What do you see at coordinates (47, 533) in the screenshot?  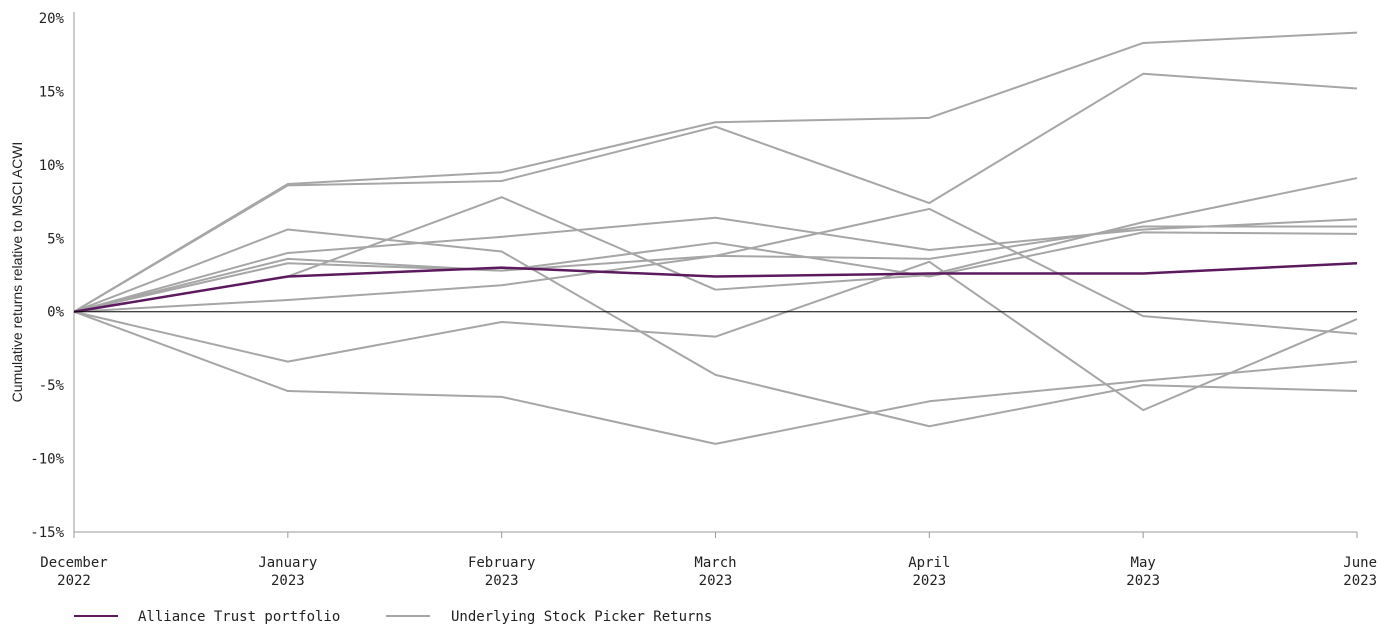 I see `y-tick-label: -15%` at bounding box center [47, 533].